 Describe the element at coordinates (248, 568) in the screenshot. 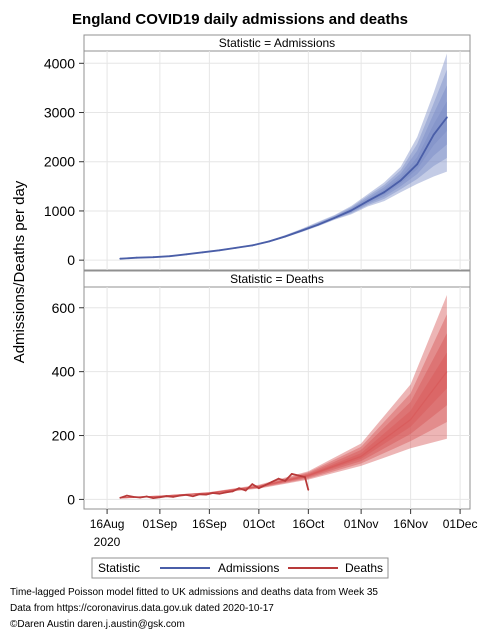

I see `legend-label-admissions: Admissions` at that location.